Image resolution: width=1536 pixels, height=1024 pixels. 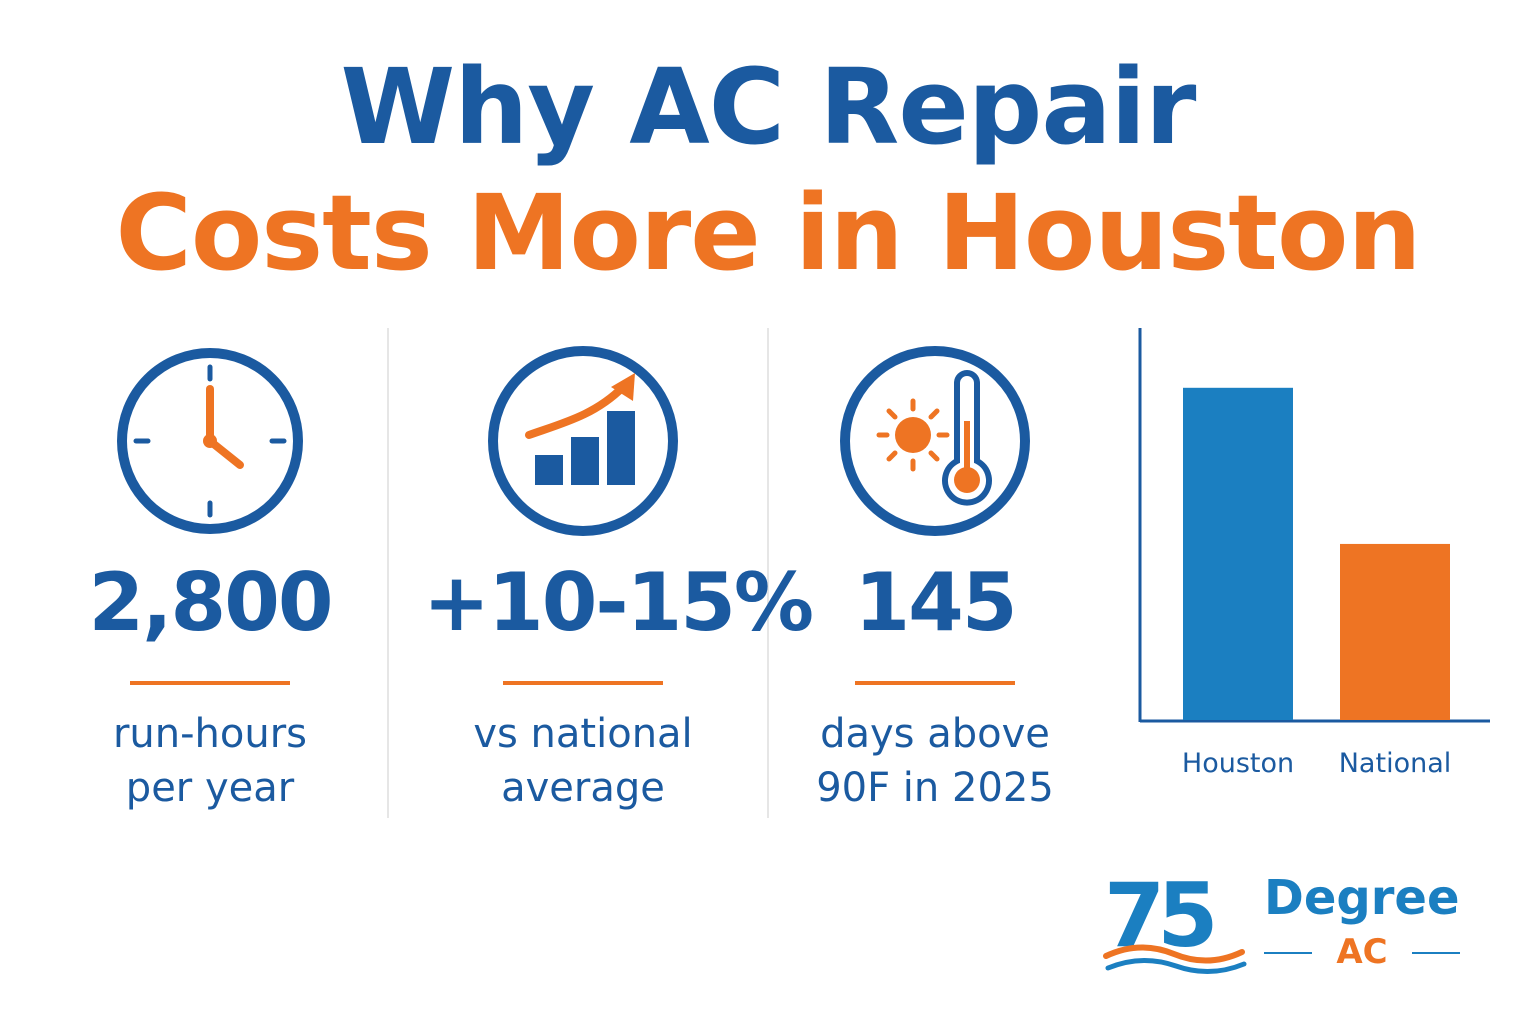 What do you see at coordinates (768, 233) in the screenshot?
I see `title-line-2: Costs More in Houston` at bounding box center [768, 233].